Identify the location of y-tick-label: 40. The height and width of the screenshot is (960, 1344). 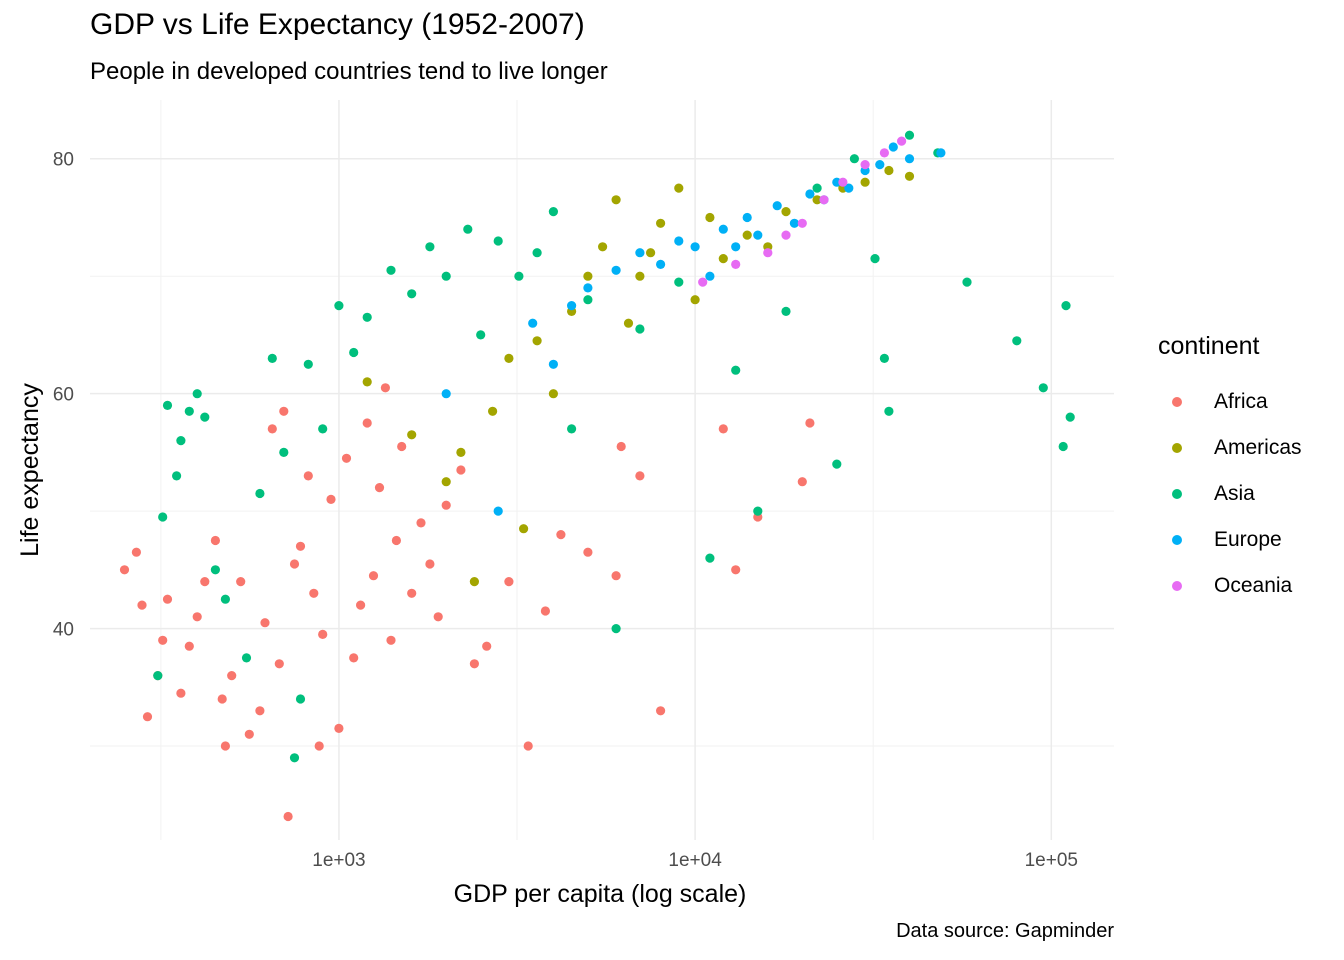
(63, 630).